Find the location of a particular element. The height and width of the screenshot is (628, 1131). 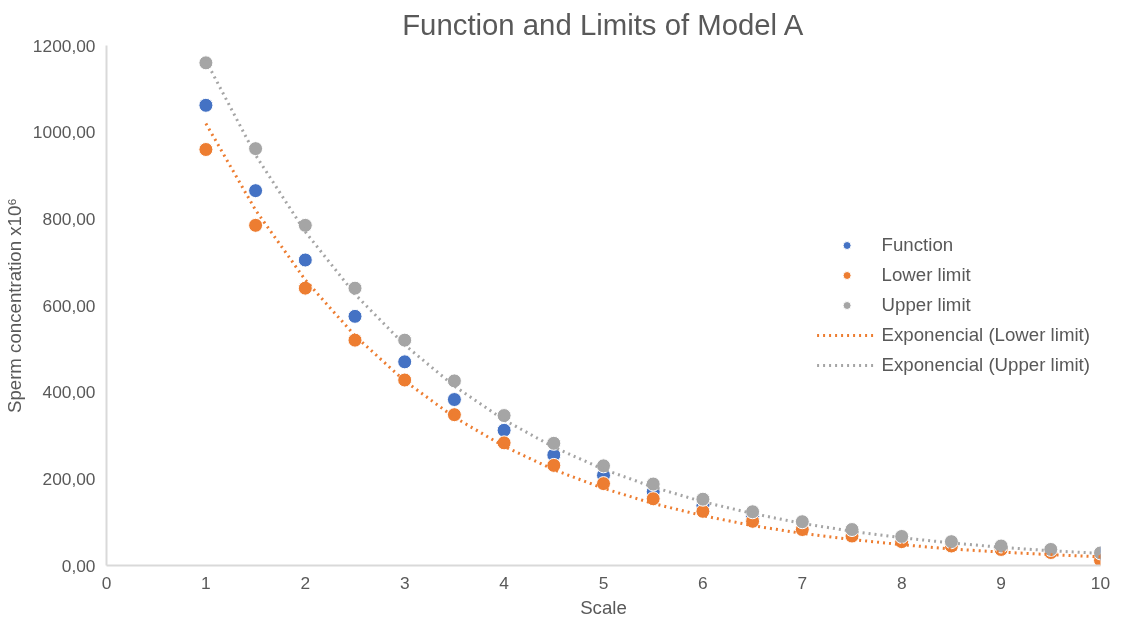

legend-label: Function is located at coordinates (917, 245).